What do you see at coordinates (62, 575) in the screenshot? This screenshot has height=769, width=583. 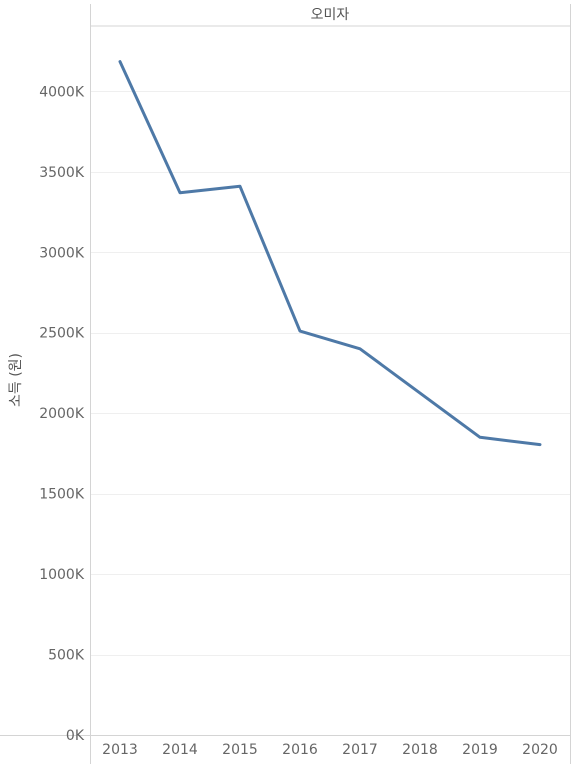 I see `y-tick-label: 1000K` at bounding box center [62, 575].